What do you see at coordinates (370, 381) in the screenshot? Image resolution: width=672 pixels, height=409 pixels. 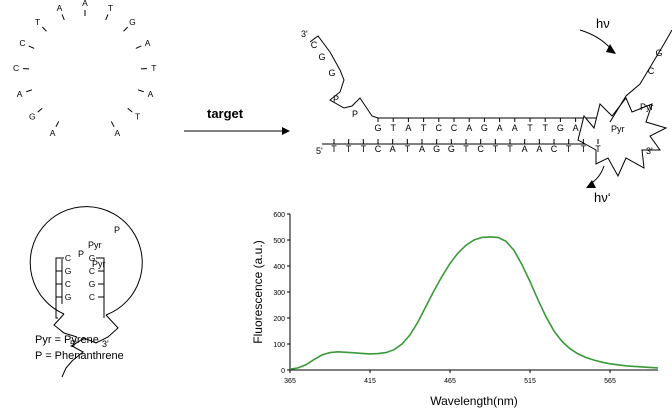 I see `x-tick-label: 415` at bounding box center [370, 381].